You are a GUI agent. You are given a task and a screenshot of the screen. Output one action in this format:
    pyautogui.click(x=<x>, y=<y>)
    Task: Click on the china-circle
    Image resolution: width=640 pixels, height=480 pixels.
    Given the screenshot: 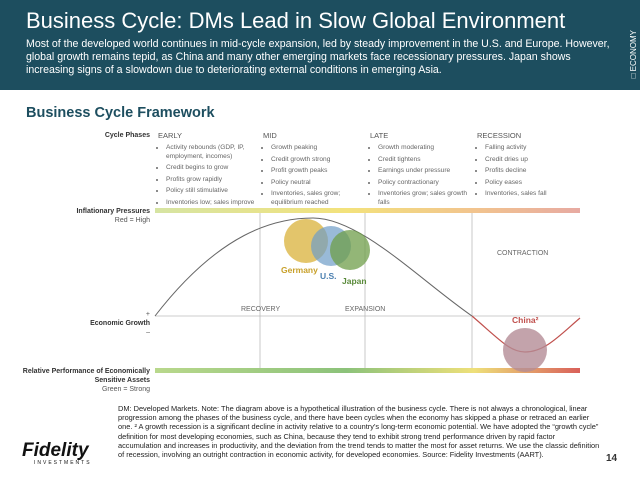 What is the action you would take?
    pyautogui.click(x=525, y=350)
    